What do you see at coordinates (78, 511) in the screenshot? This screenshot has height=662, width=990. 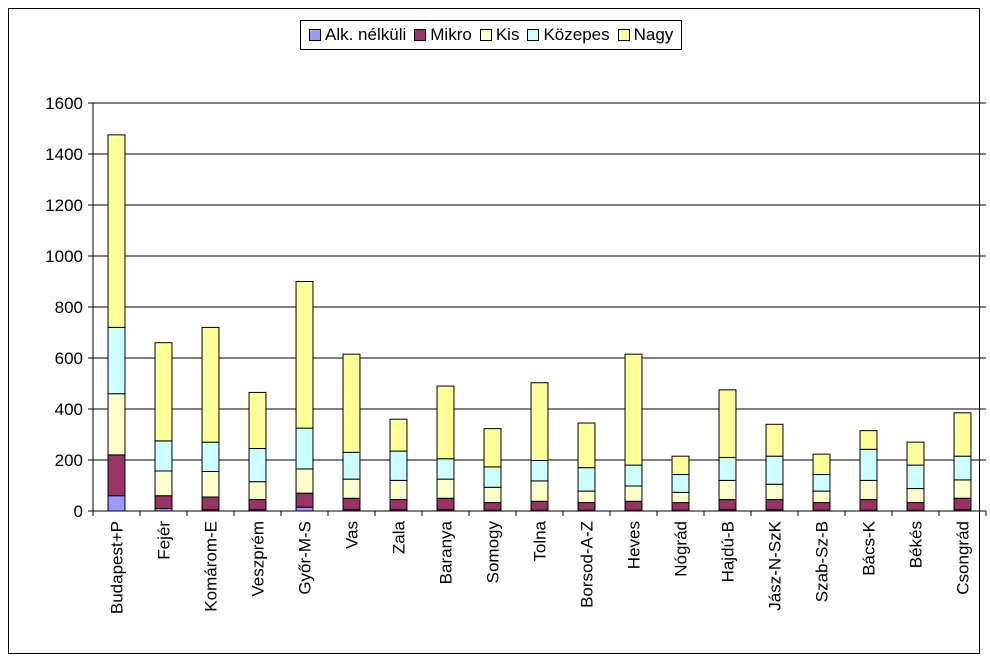 I see `y-tick-label: 0` at bounding box center [78, 511].